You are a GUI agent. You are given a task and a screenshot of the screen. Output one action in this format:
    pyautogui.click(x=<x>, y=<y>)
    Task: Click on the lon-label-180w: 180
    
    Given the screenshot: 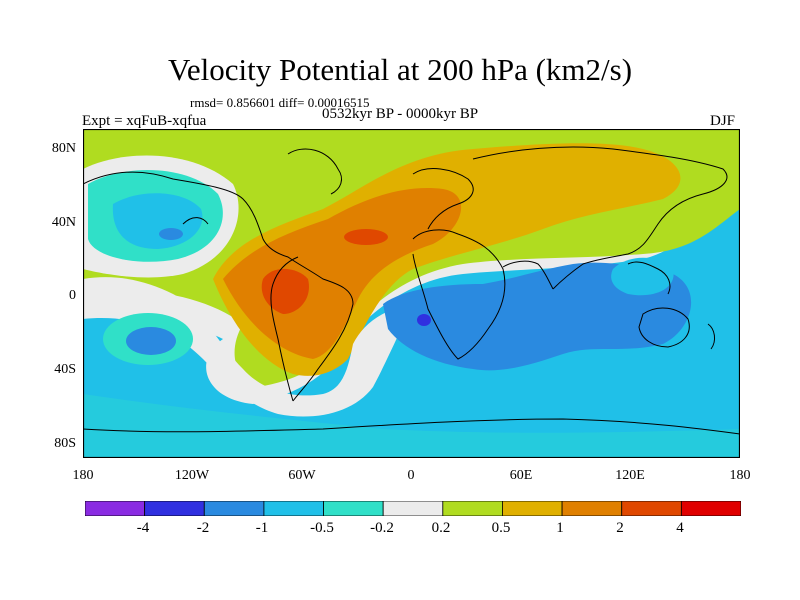 What is the action you would take?
    pyautogui.click(x=83, y=475)
    